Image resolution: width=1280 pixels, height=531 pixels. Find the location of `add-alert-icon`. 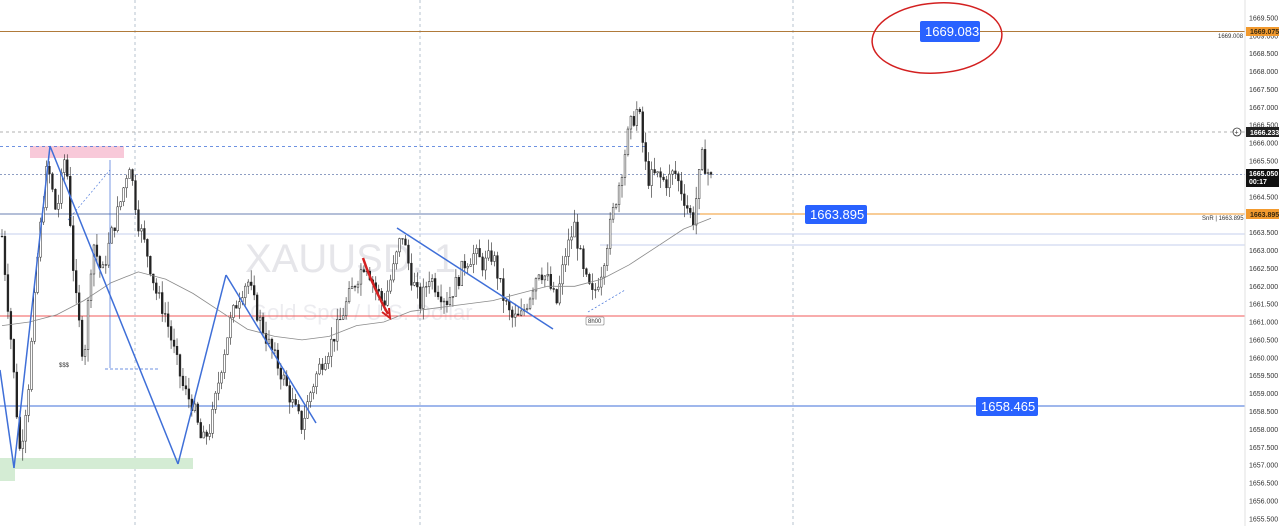

add-alert-icon is located at coordinates (1237, 132).